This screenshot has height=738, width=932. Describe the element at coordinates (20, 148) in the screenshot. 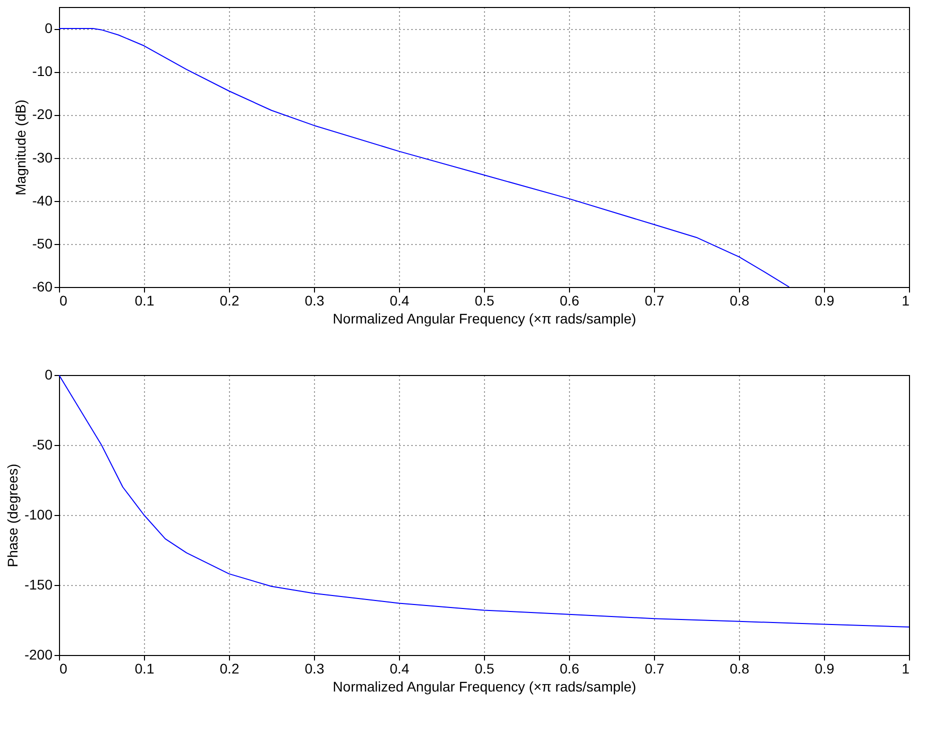

I see `y-axis-title: Magnitude (dB)` at that location.